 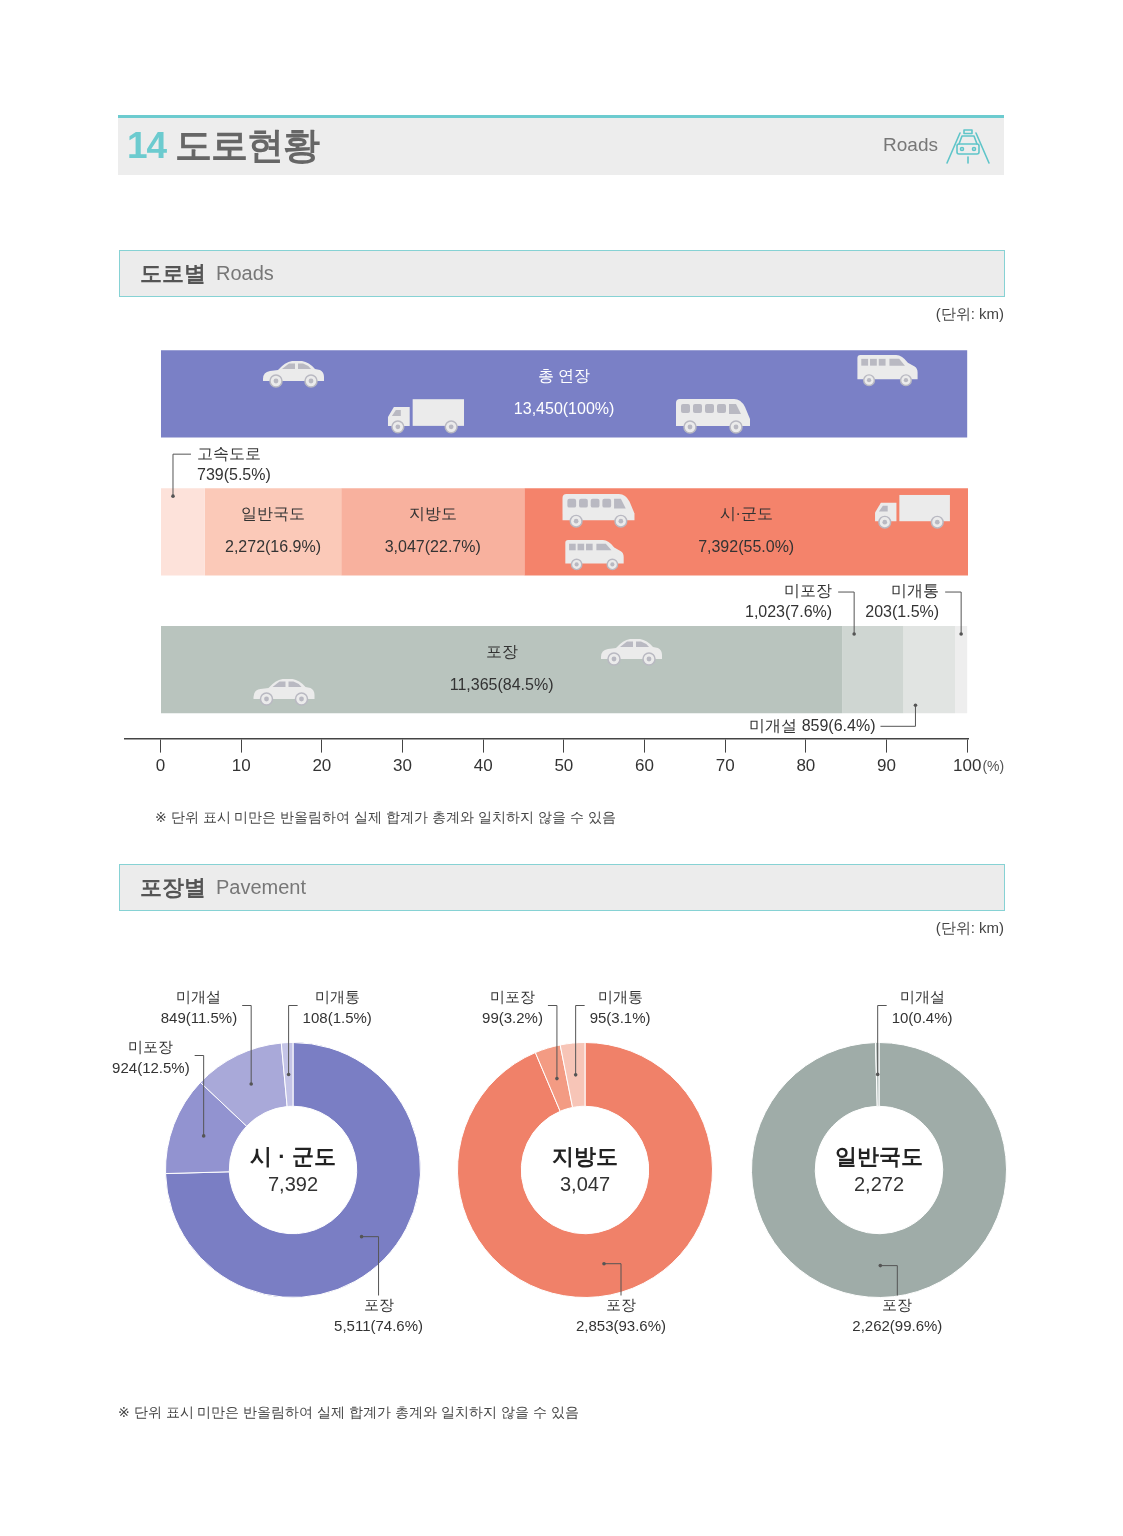 I want to click on text: Pavement, so click(x=261, y=887).